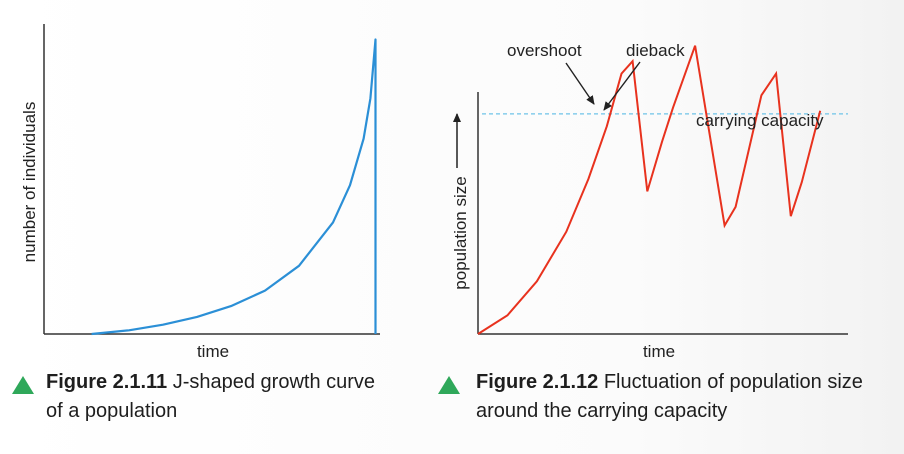  Describe the element at coordinates (760, 120) in the screenshot. I see `carrying-capacity-label: carrying capacity` at that location.